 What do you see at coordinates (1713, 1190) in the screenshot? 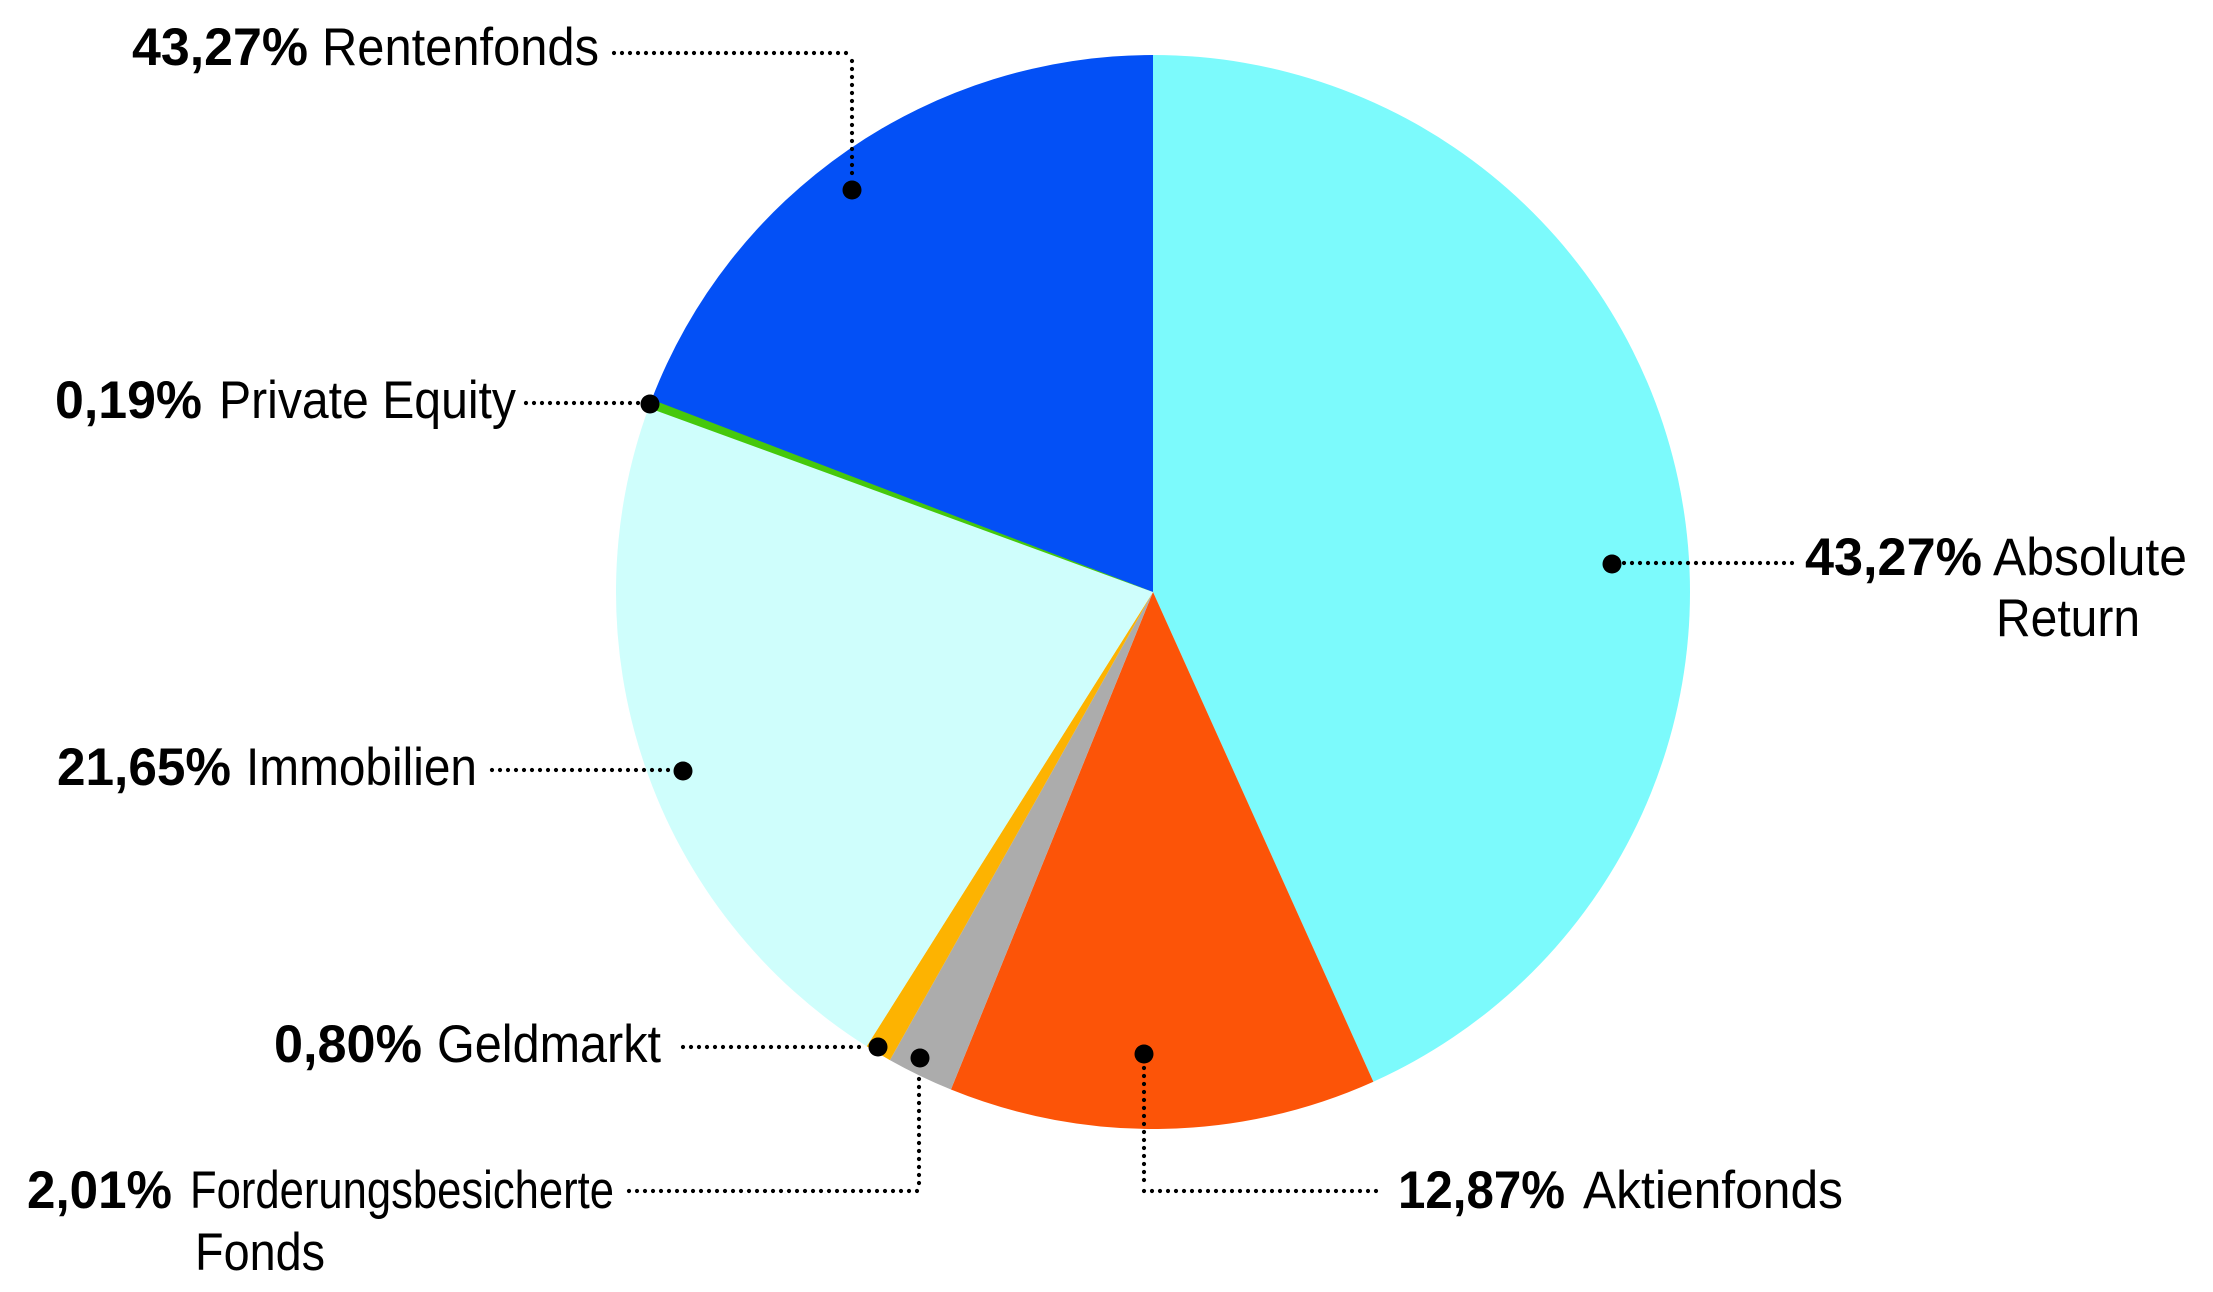
I see `svg-text: Aktienfonds` at bounding box center [1713, 1190].